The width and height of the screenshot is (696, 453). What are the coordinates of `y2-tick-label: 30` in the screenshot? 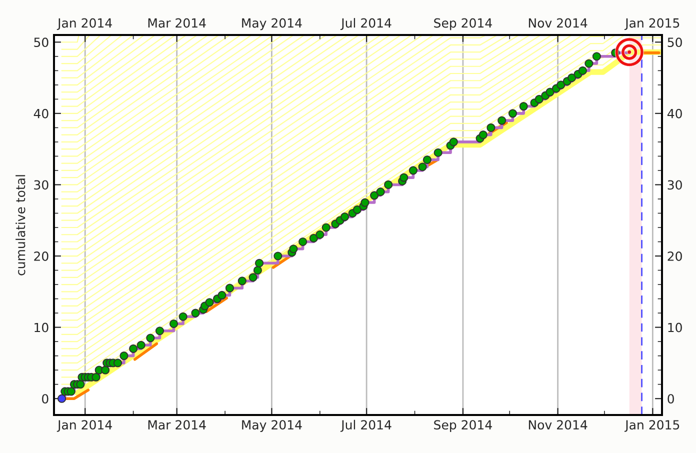 It's located at (675, 185).